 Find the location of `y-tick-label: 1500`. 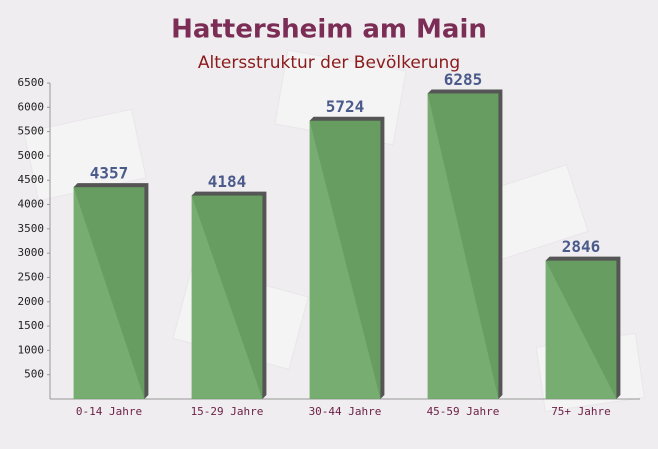

y-tick-label: 1500 is located at coordinates (31, 325).